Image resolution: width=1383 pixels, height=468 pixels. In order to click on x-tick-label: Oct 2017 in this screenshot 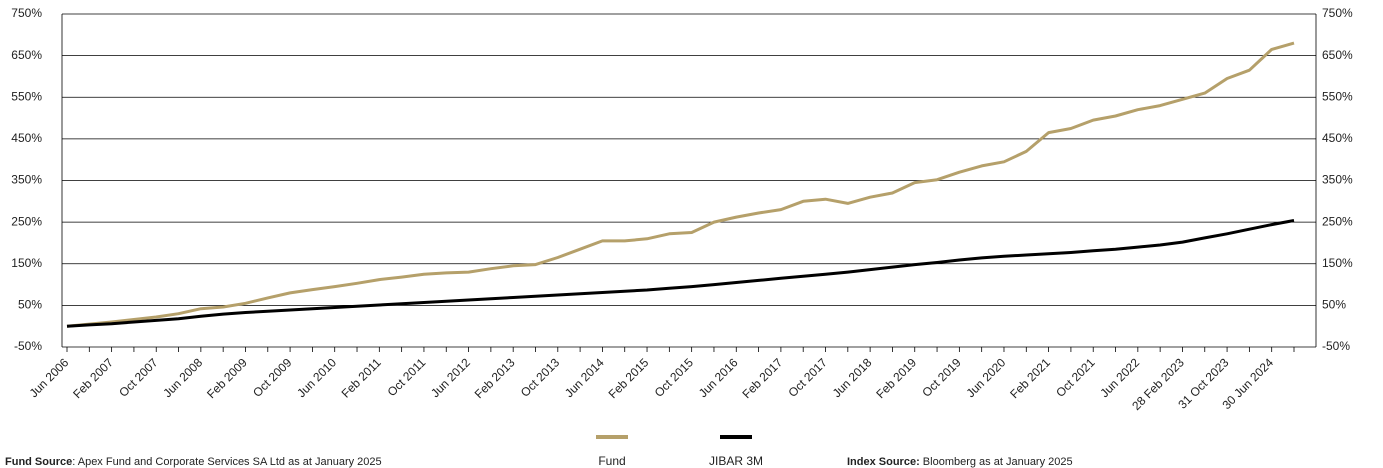, I will do `click(808, 377)`.